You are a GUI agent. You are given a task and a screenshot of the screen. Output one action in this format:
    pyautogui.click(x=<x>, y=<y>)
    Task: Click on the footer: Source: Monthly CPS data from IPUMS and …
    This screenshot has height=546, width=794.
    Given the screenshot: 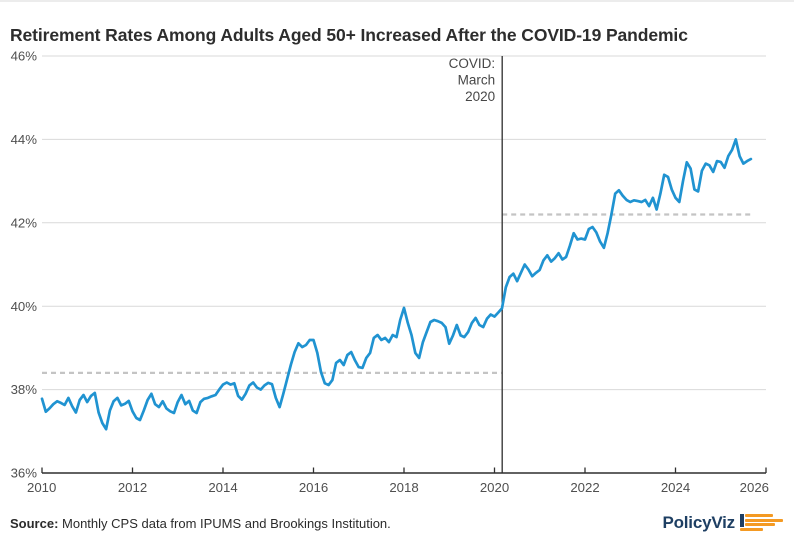 What is the action you would take?
    pyautogui.click(x=397, y=523)
    